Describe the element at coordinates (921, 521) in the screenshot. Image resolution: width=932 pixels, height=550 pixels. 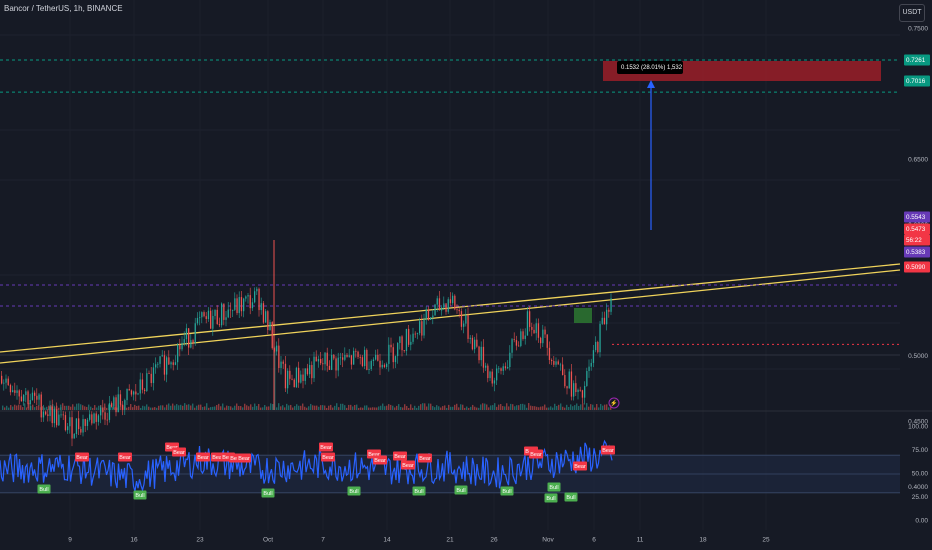
I see `rsi-tick: 0.00` at that location.